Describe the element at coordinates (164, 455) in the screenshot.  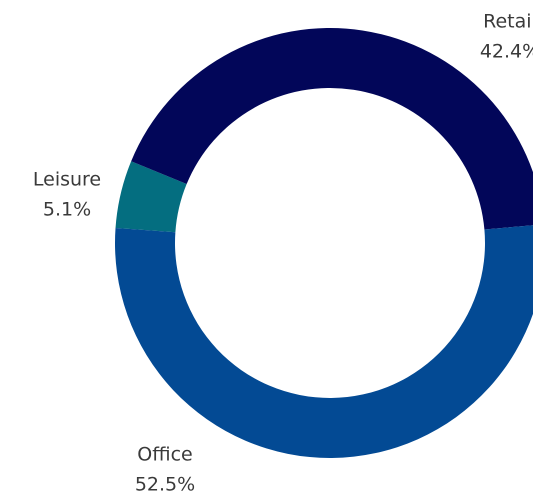
I see `segment-label: Office` at that location.